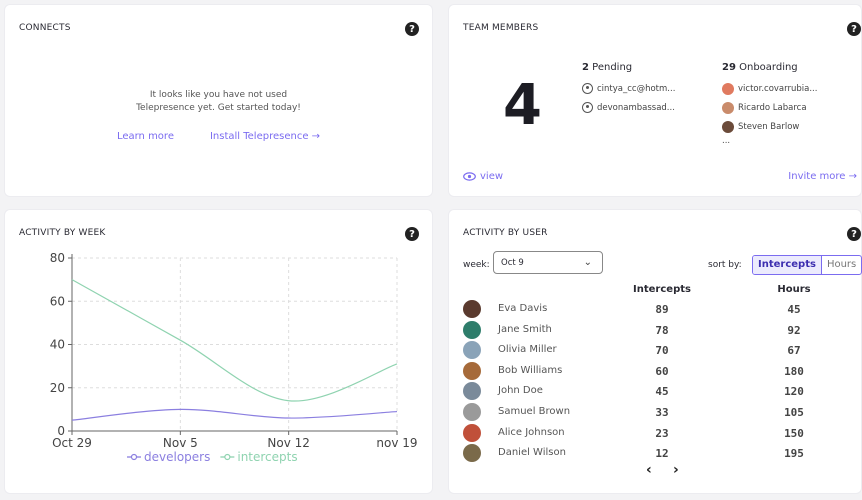 The image size is (862, 500). I want to click on hours-column-header: Hours, so click(794, 289).